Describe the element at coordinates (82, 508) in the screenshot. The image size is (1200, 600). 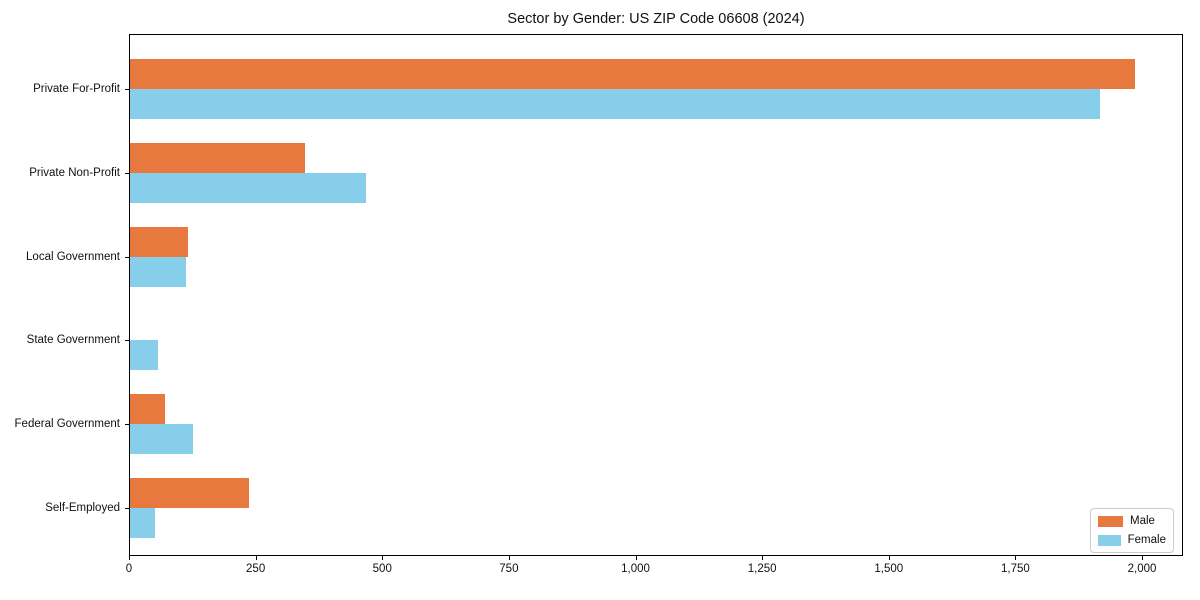
I see `y-tick-label: Self-Employed` at that location.